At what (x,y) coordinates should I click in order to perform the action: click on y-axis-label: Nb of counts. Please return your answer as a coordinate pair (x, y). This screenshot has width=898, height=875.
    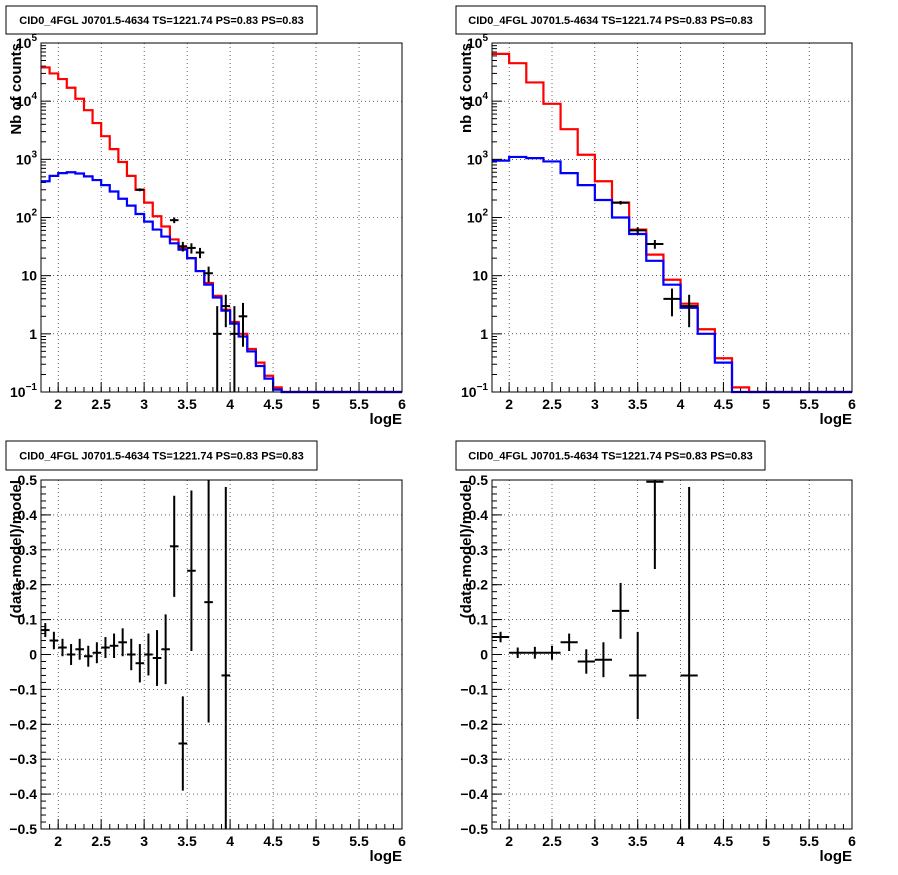
    Looking at the image, I should click on (16, 89).